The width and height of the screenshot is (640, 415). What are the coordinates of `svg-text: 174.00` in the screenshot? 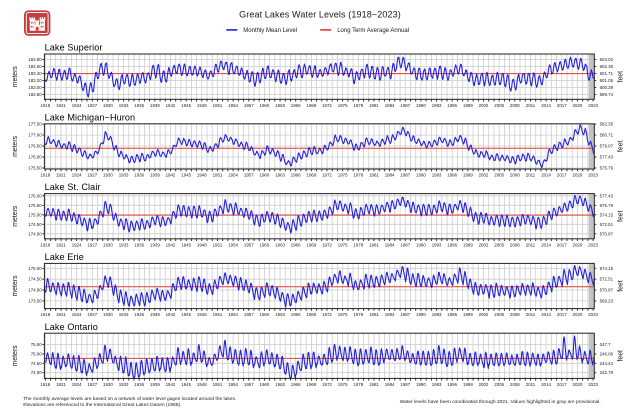 It's located at (35, 290).